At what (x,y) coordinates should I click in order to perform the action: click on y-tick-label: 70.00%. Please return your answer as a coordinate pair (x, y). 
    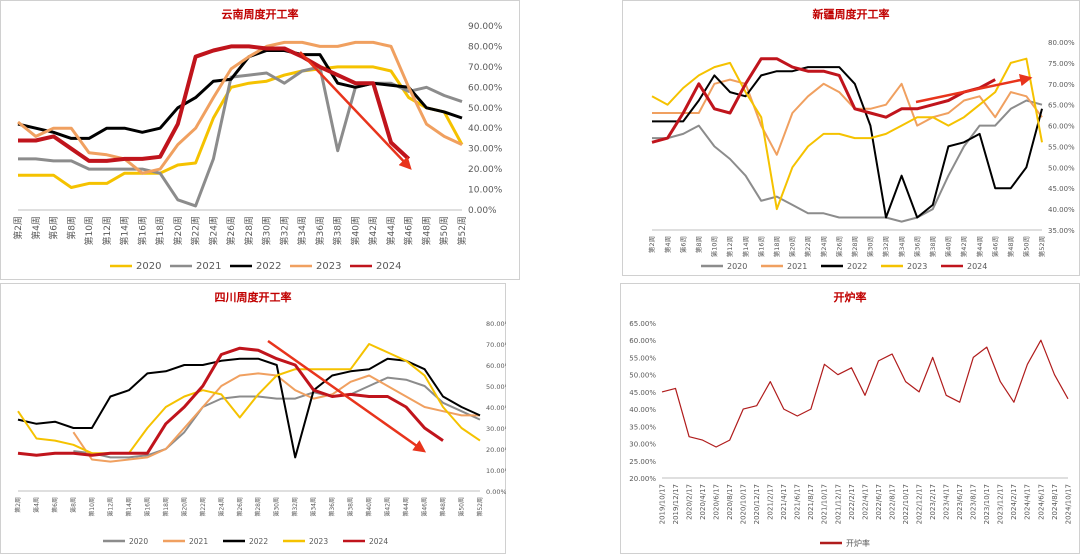
    Looking at the image, I should click on (1061, 85).